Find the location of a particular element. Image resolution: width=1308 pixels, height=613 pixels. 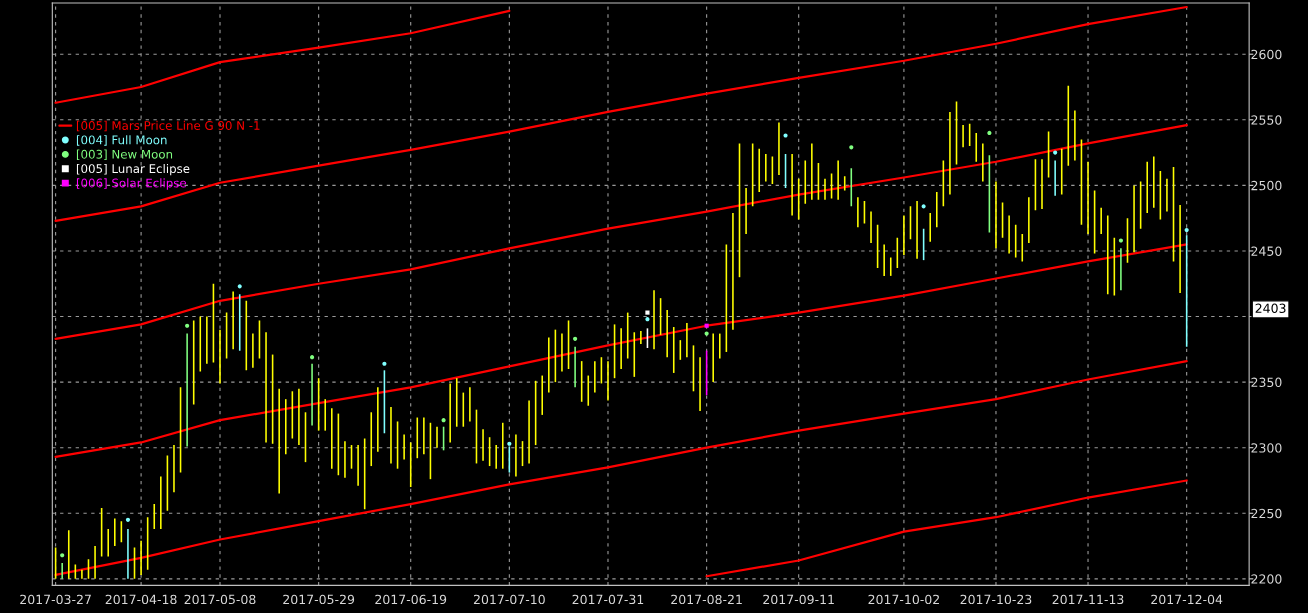

x-tick-label: 2017-07-10 is located at coordinates (509, 599).